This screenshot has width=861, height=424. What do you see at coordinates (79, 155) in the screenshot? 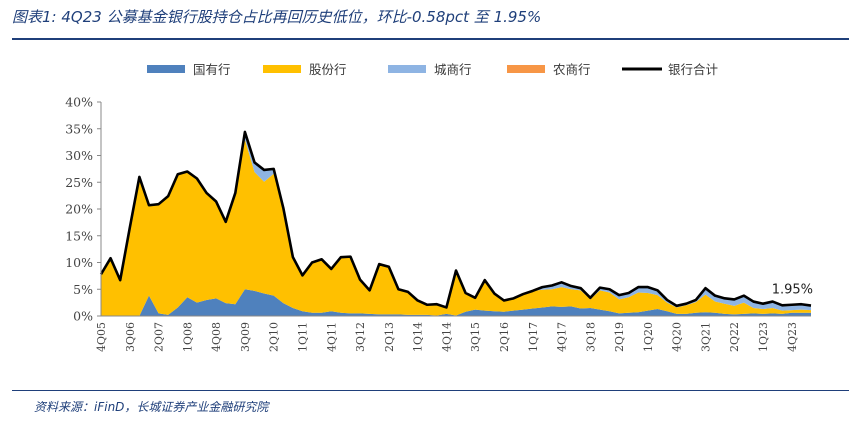
I see `y-tick-label: 30%` at bounding box center [79, 155].